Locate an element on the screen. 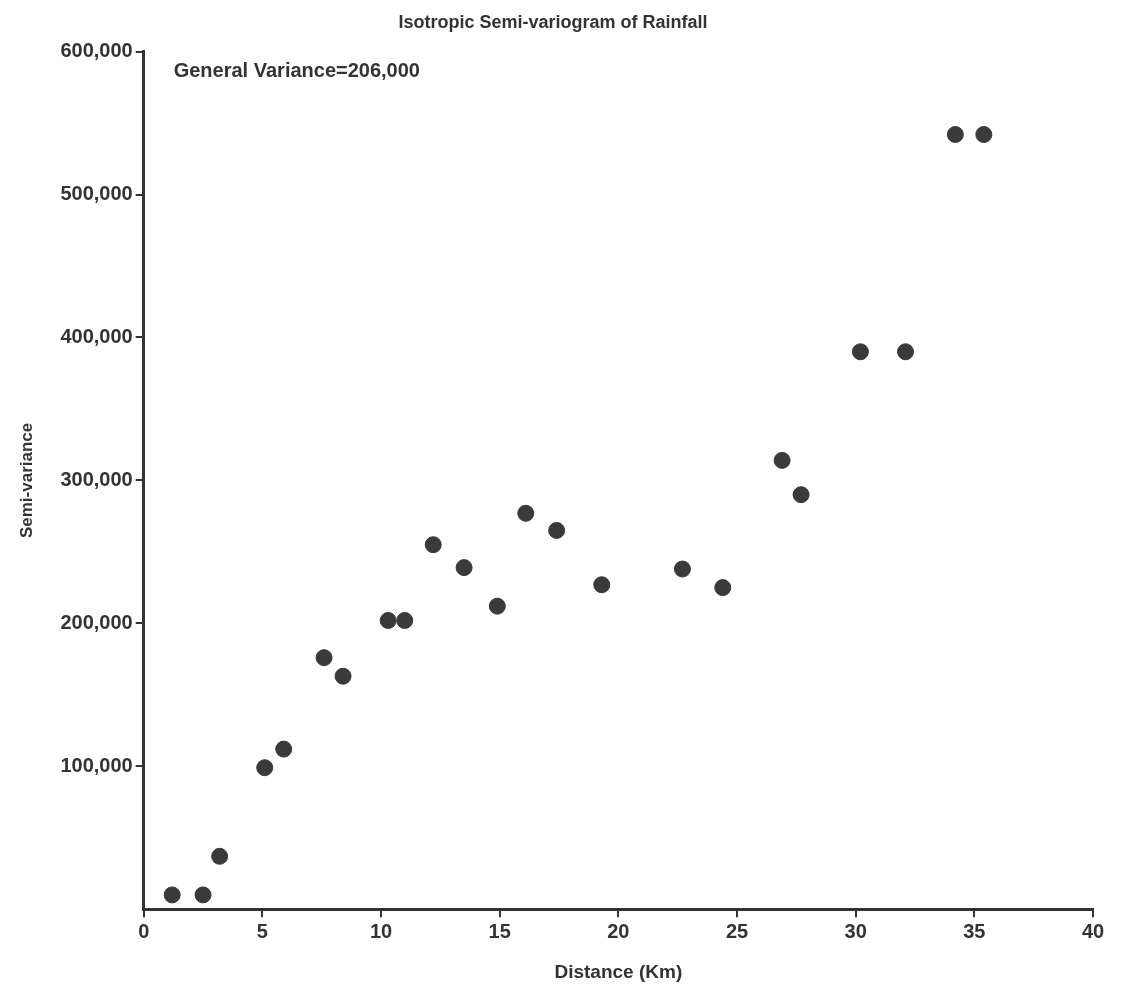 The image size is (1125, 1005). x-tick-label: 20 is located at coordinates (618, 930).